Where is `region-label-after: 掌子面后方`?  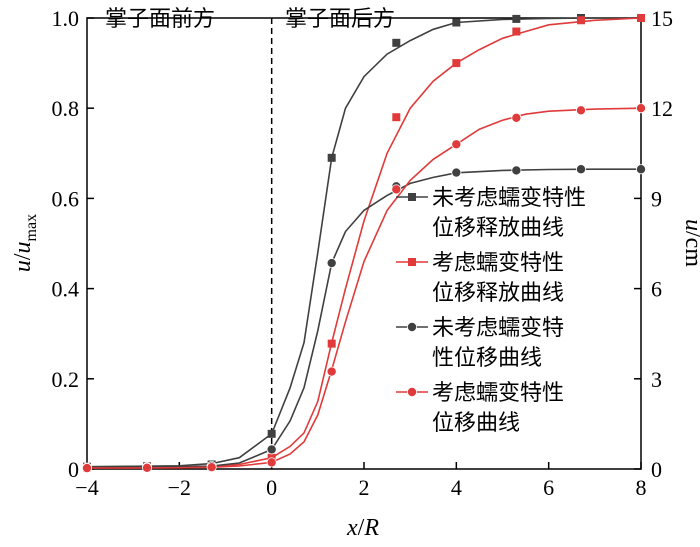 region-label-after: 掌子面后方 is located at coordinates (340, 19).